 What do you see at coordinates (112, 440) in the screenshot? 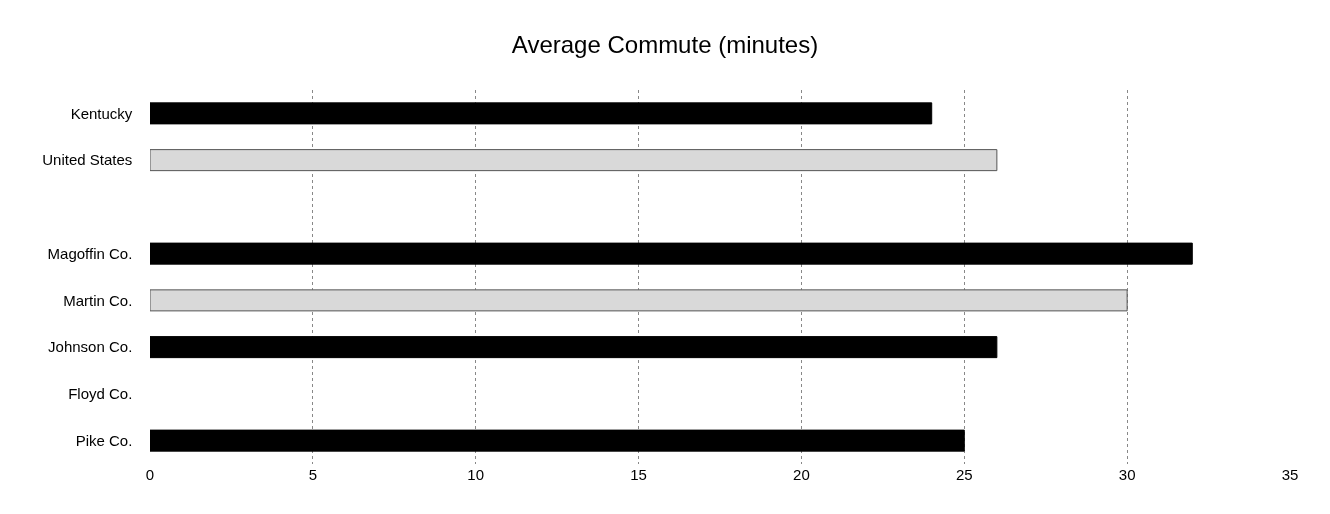
I see `y-tick-label: Pike Co.` at bounding box center [112, 440].